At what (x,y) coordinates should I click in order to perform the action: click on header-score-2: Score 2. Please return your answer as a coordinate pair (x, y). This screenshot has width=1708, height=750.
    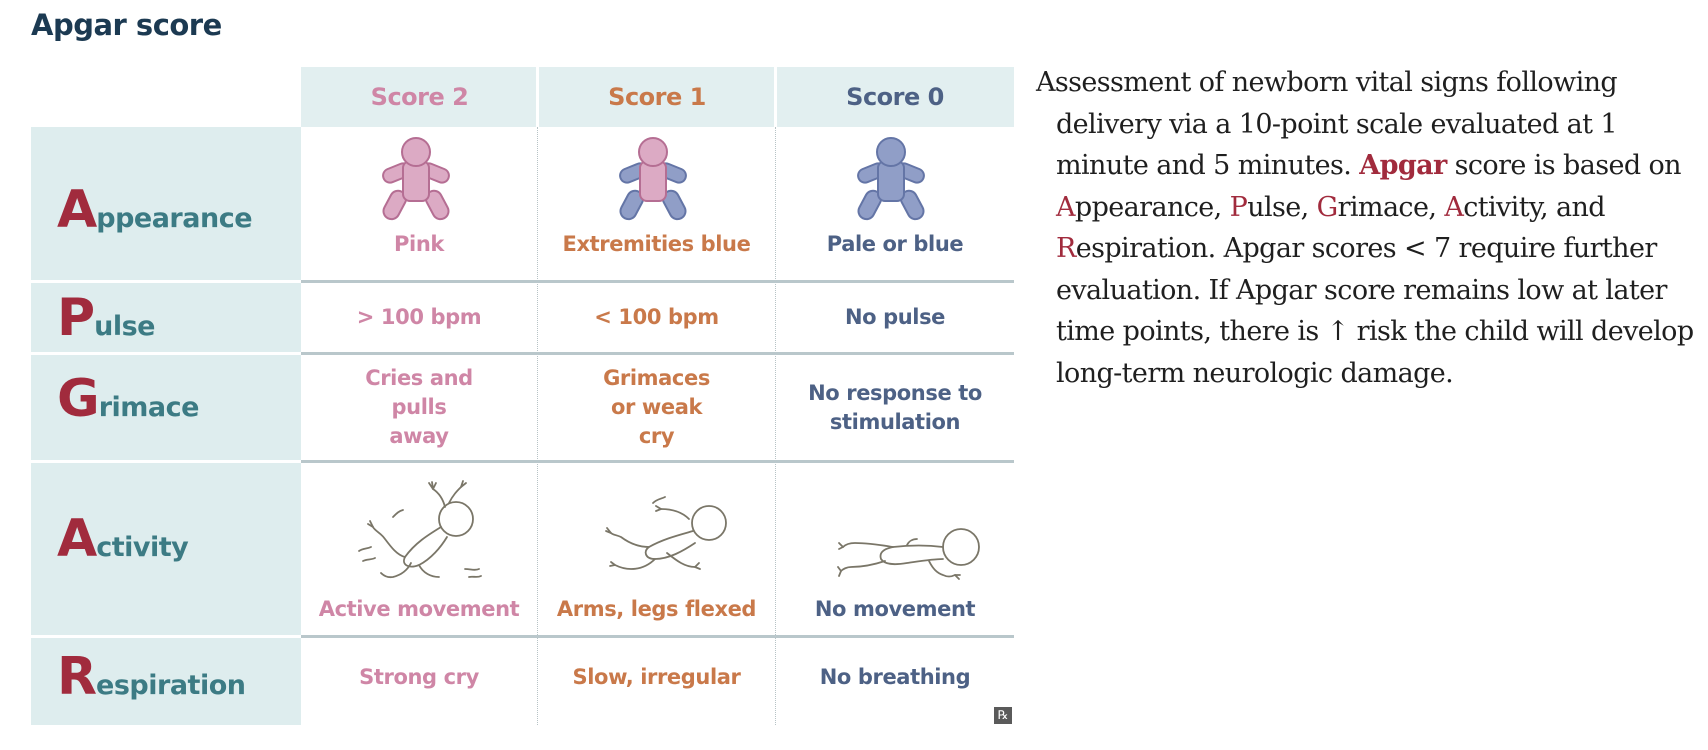
    Looking at the image, I should click on (419, 97).